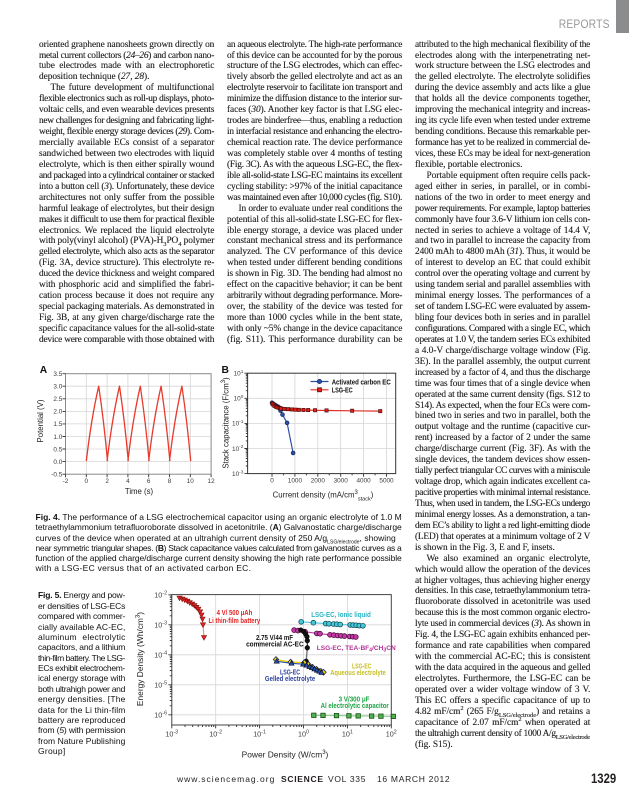 This screenshot has height=800, width=629. What do you see at coordinates (363, 480) in the screenshot?
I see `svg-text: 4000` at bounding box center [363, 480].